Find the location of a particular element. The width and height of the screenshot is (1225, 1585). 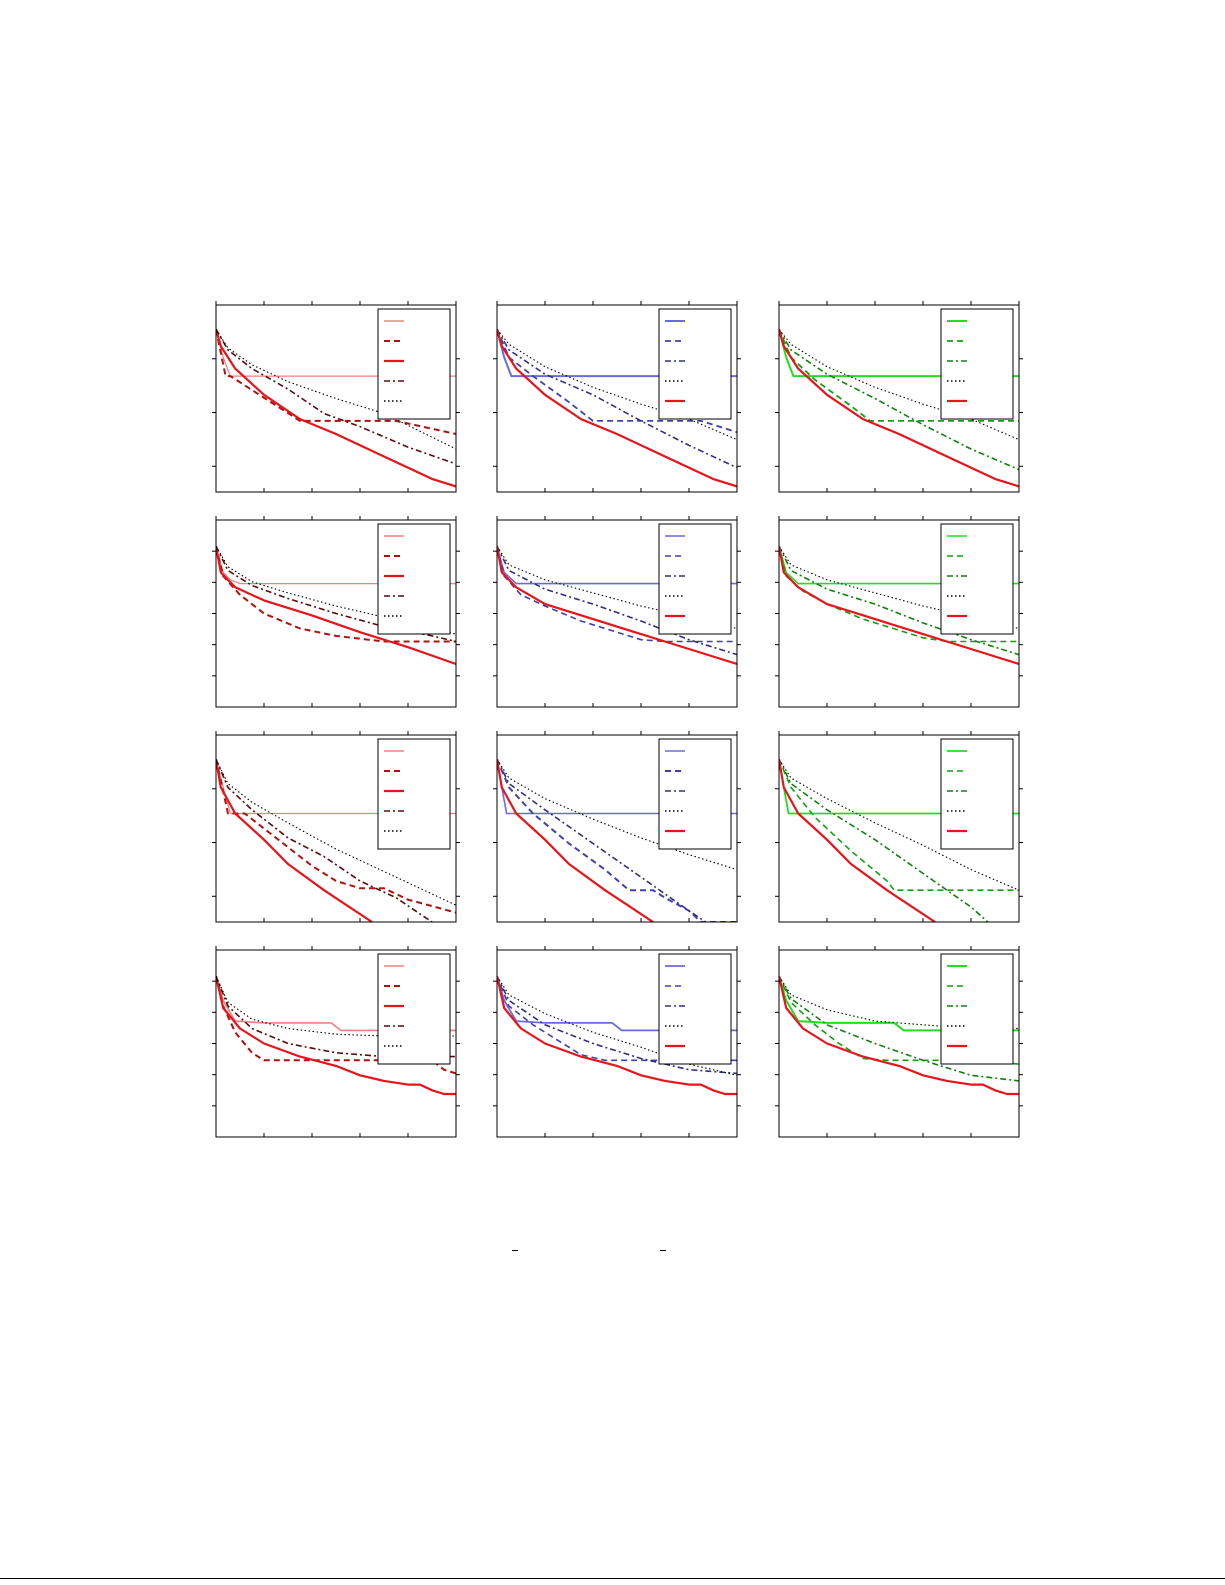

panel-r1c2 is located at coordinates (617, 397).